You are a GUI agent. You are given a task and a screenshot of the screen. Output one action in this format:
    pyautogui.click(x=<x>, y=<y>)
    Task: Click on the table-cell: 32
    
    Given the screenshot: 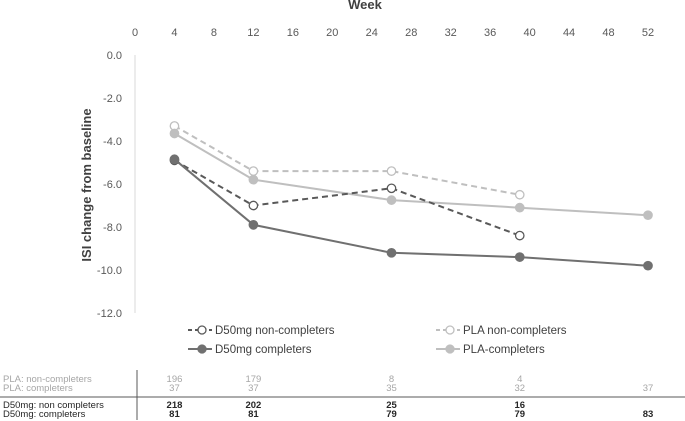 What is the action you would take?
    pyautogui.click(x=519, y=388)
    